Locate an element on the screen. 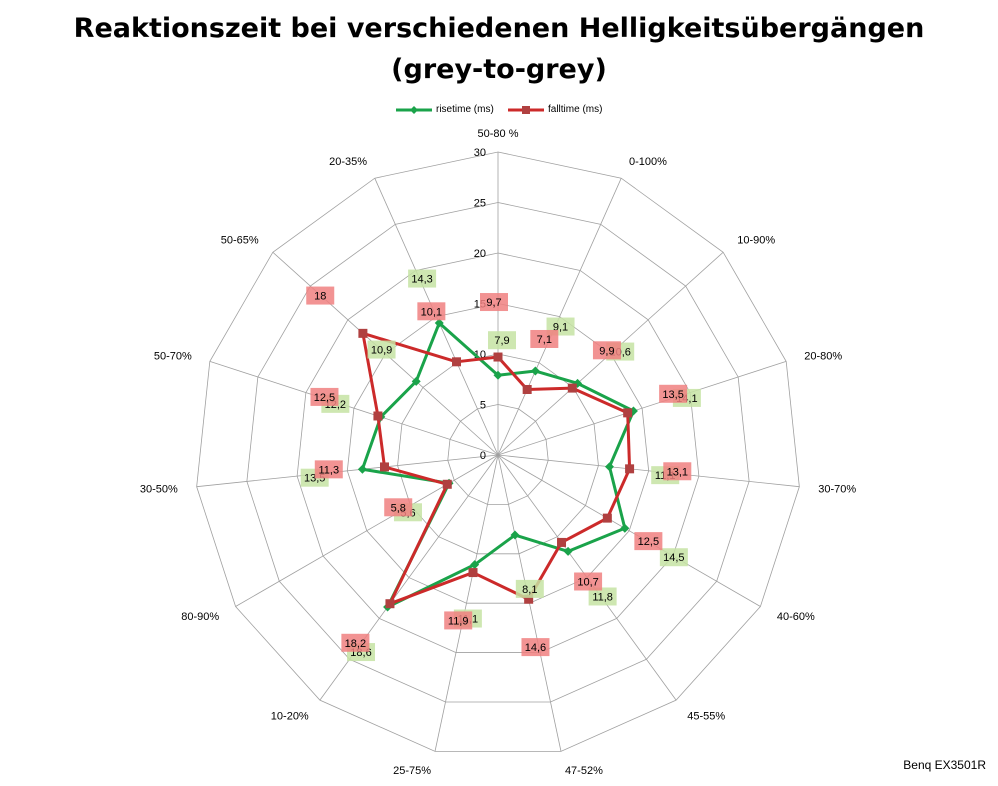 This screenshot has width=998, height=786. category-label: 20-35% is located at coordinates (348, 162).